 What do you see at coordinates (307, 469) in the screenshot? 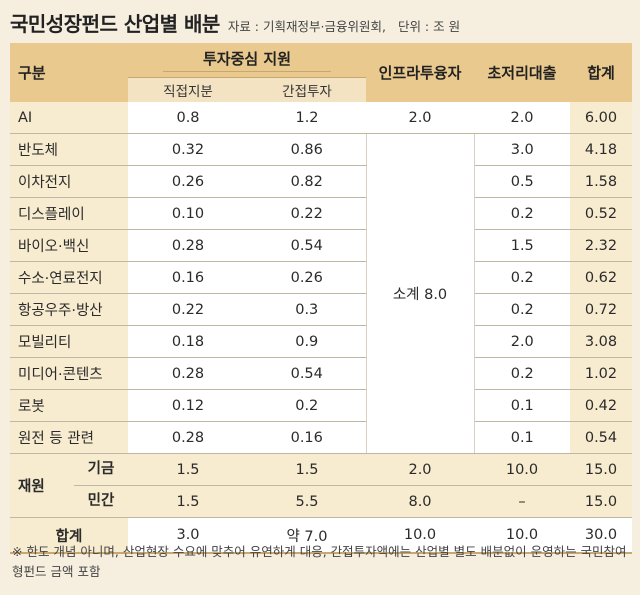
I see `cell-indirect: 1.5` at bounding box center [307, 469].